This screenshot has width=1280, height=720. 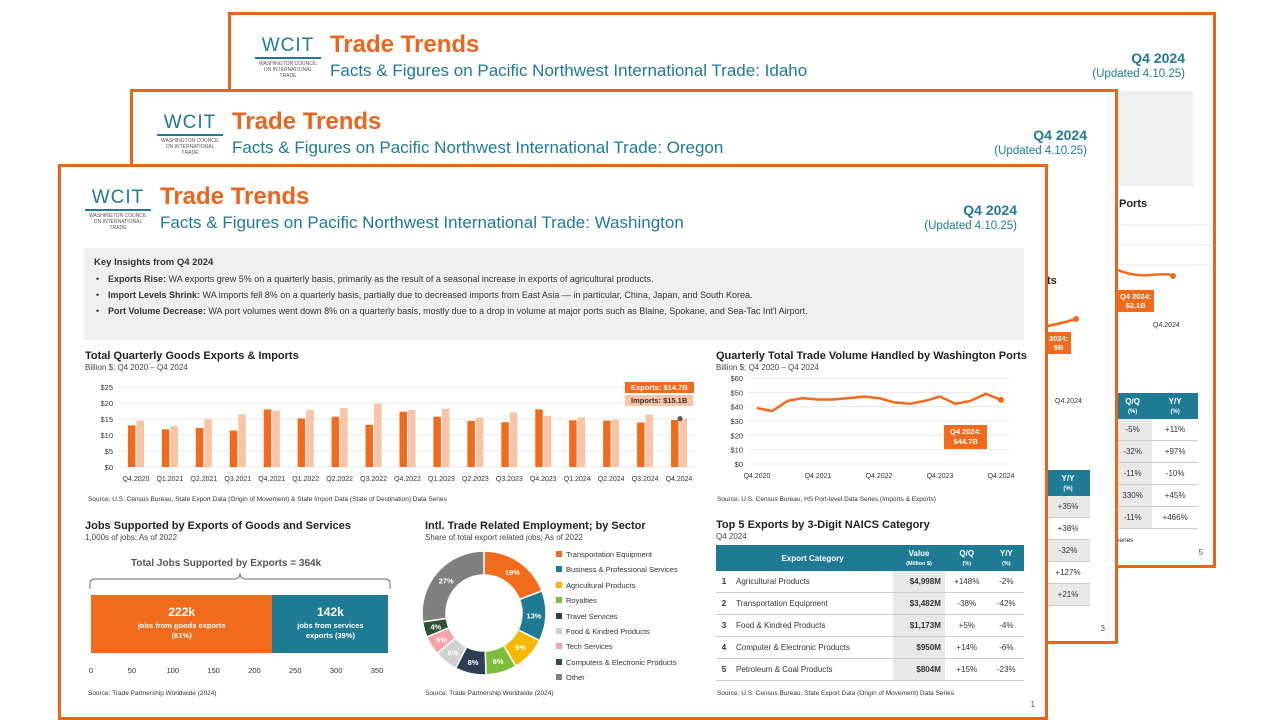 What do you see at coordinates (106, 435) in the screenshot?
I see `y-tick-label: $10` at bounding box center [106, 435].